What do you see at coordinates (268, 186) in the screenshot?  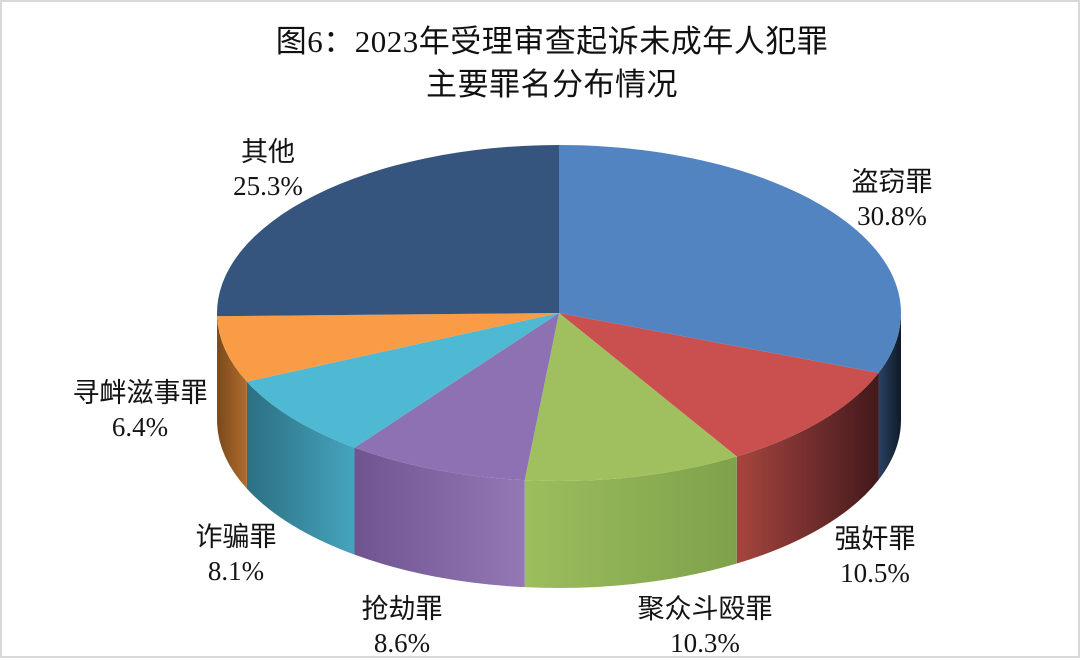 I see `pie-label-value: 25.3%` at bounding box center [268, 186].